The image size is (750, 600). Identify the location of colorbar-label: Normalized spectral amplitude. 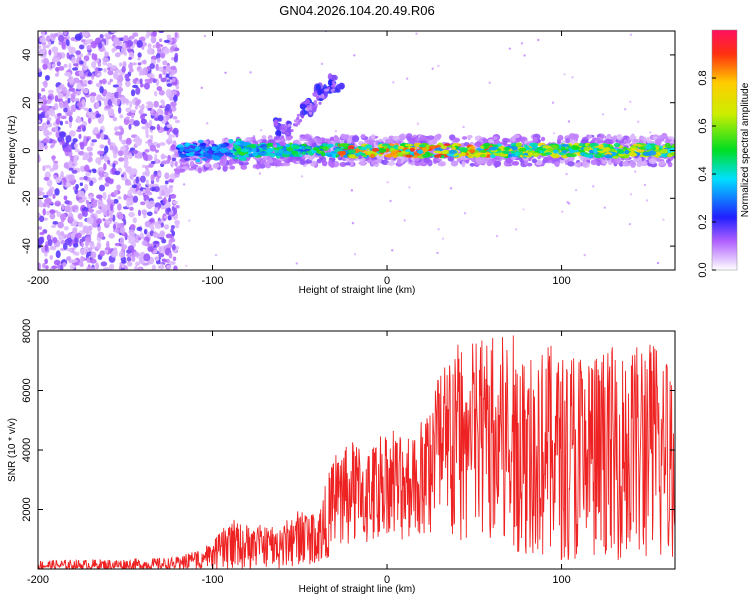
(745, 149).